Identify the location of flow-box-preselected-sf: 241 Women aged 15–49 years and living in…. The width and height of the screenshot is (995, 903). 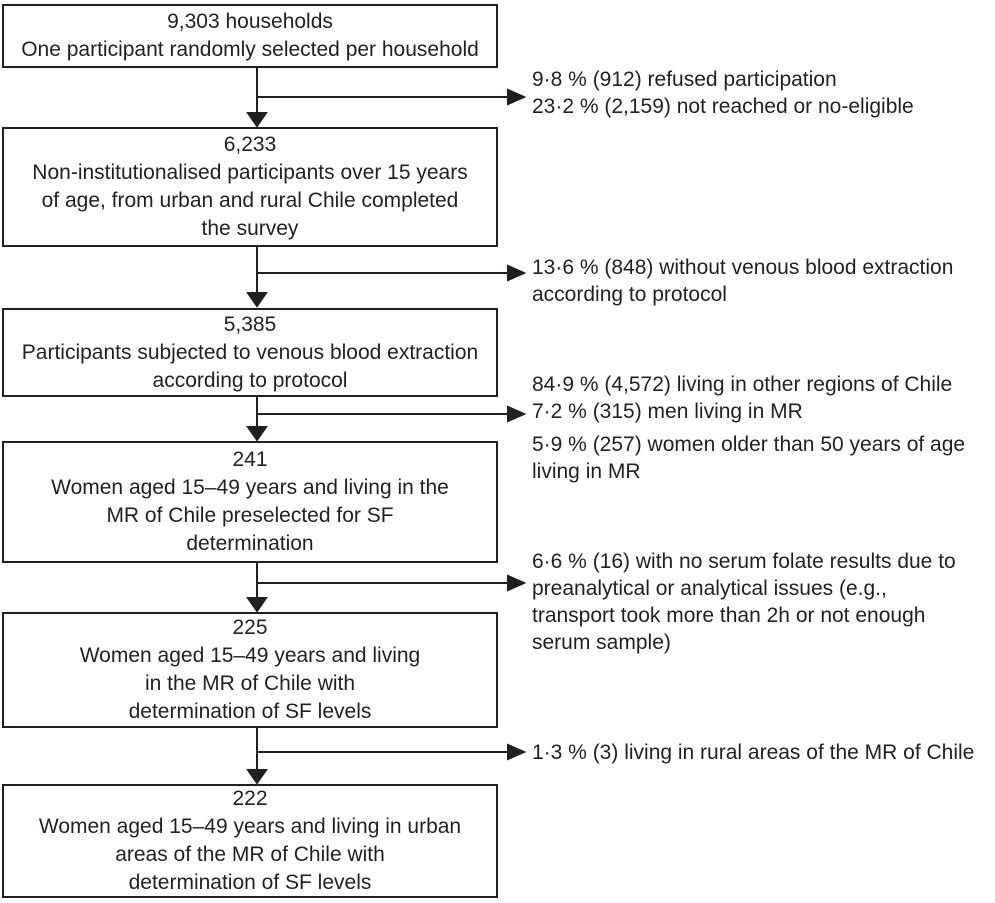
(250, 502).